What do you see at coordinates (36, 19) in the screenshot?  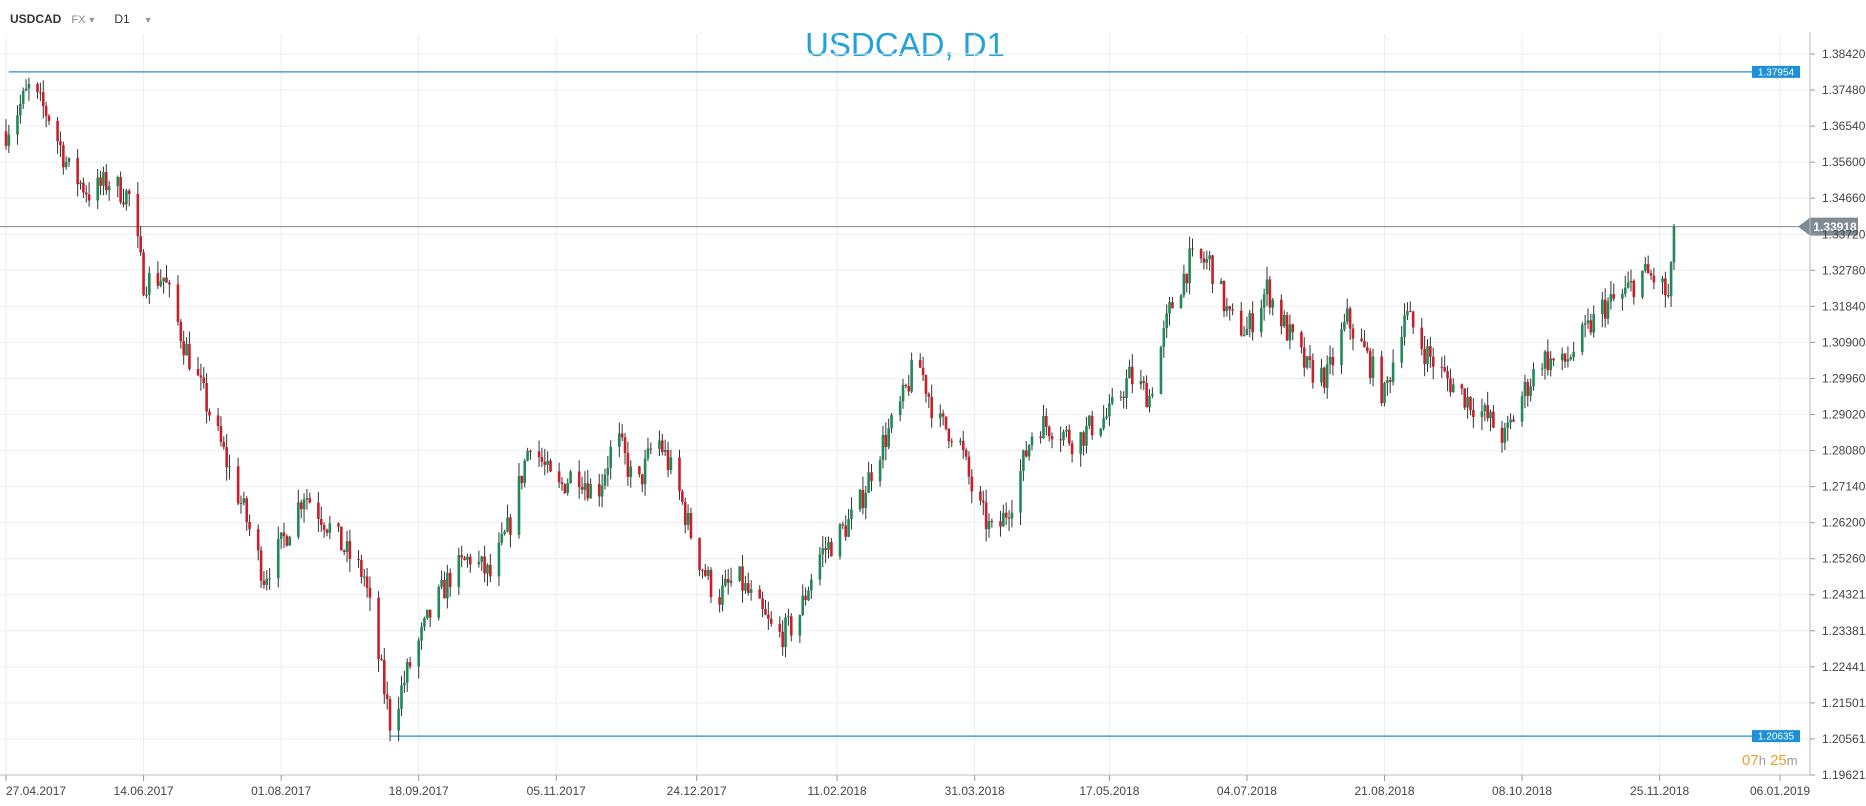 I see `symbol-selector: USDCAD` at bounding box center [36, 19].